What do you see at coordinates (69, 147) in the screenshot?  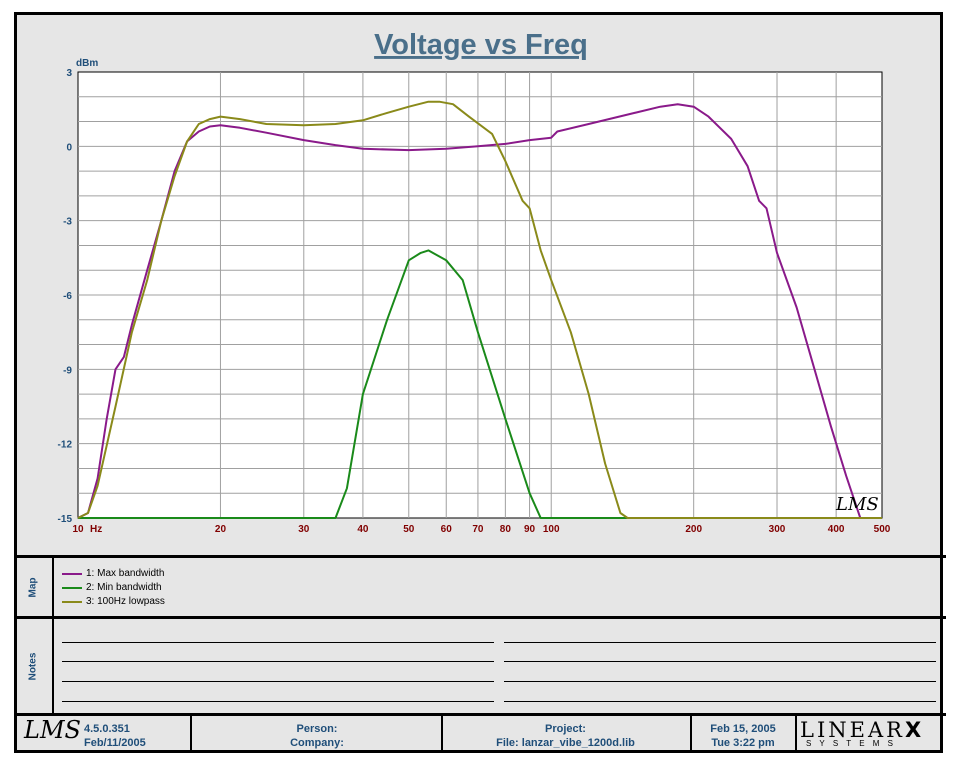 I see `y-tick-label: 0` at bounding box center [69, 147].